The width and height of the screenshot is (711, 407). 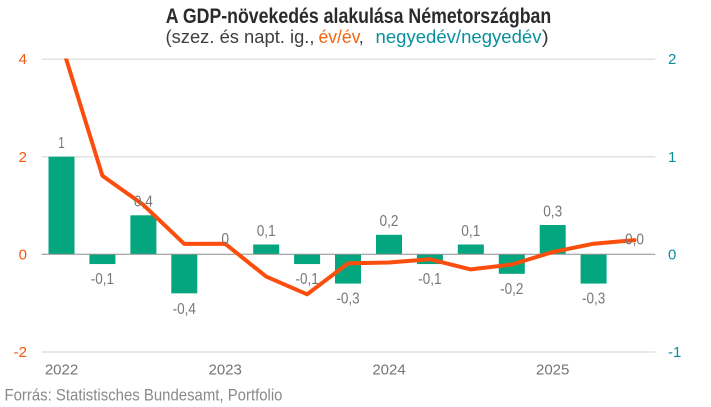 What do you see at coordinates (185, 309) in the screenshot?
I see `svg-text: -0,4` at bounding box center [185, 309].